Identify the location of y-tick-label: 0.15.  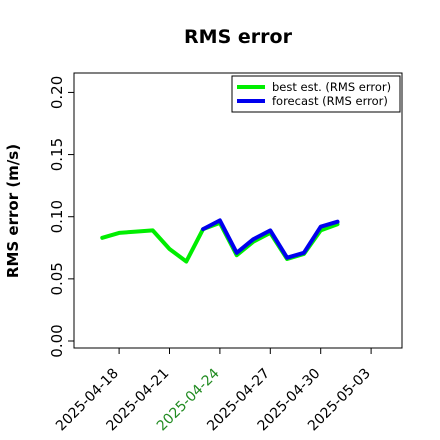
(57, 154).